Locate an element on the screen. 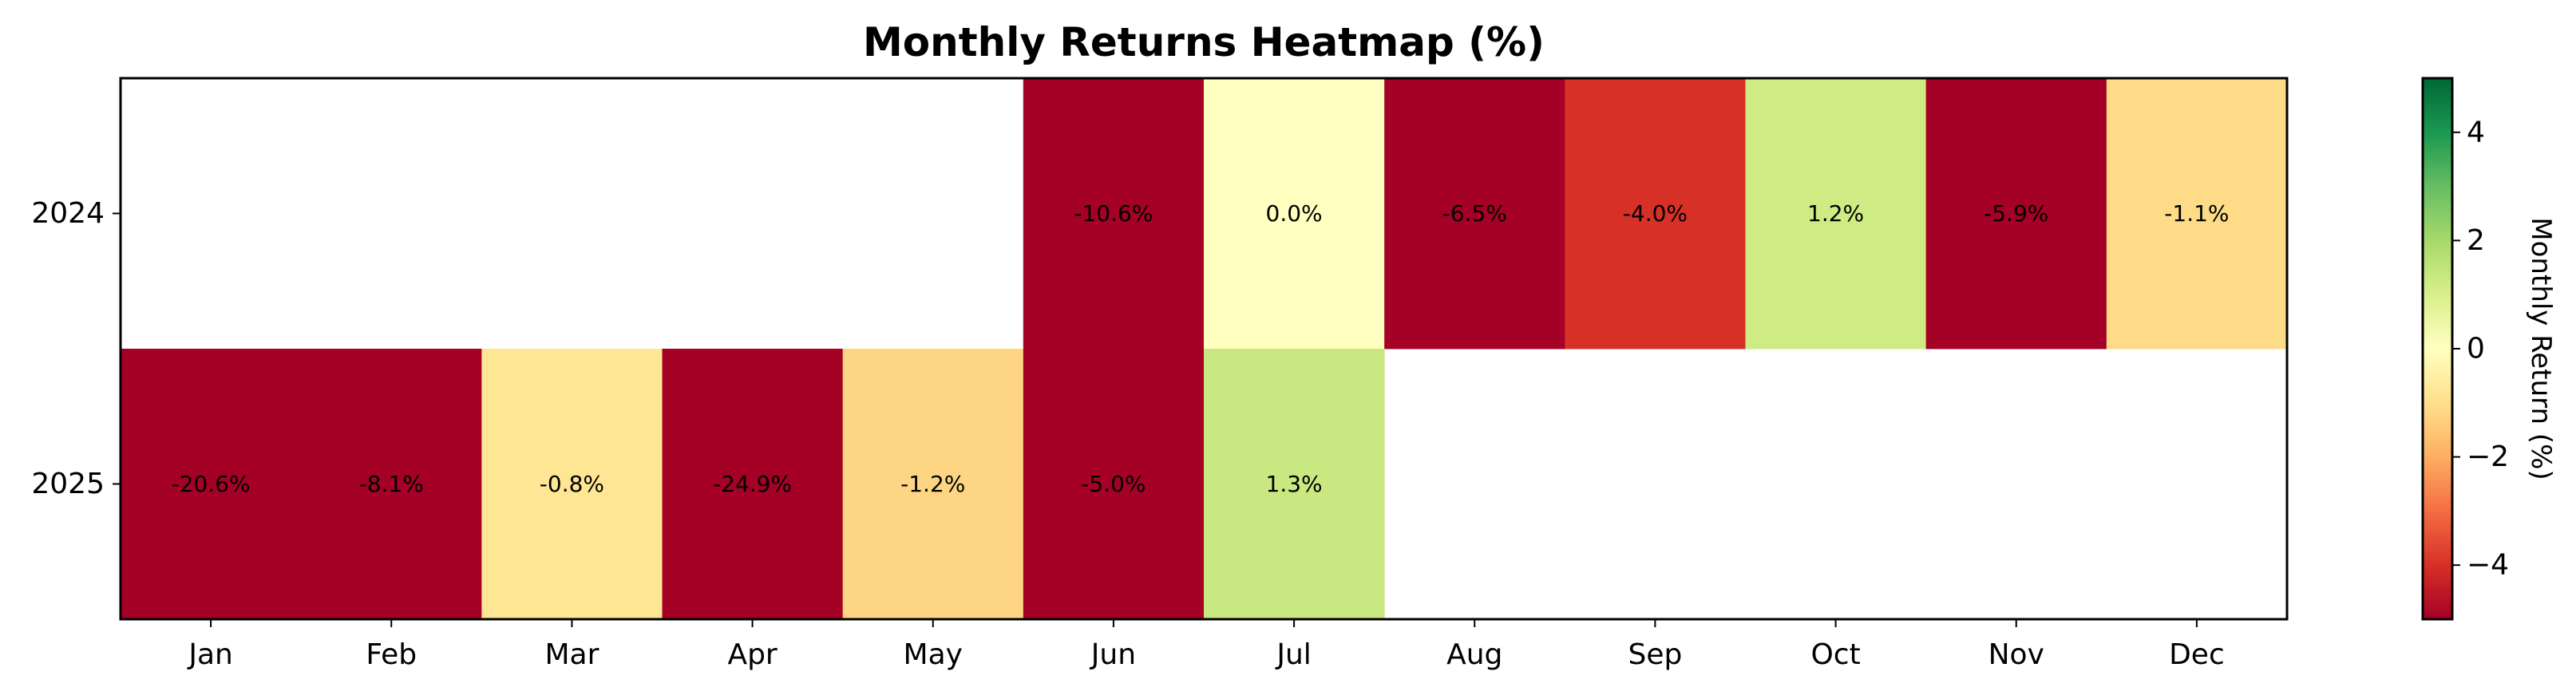 The image size is (2576, 699). cell-value-label: -6.5% is located at coordinates (1475, 213).